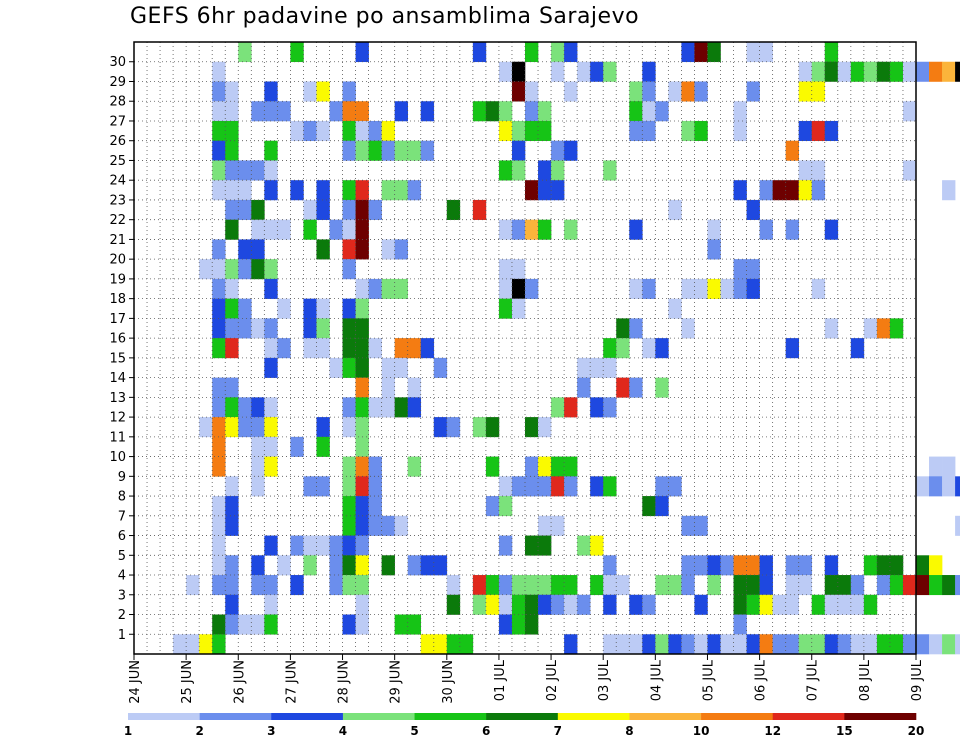 The image size is (960, 742). Describe the element at coordinates (117, 121) in the screenshot. I see `y-tick-label: 27` at that location.